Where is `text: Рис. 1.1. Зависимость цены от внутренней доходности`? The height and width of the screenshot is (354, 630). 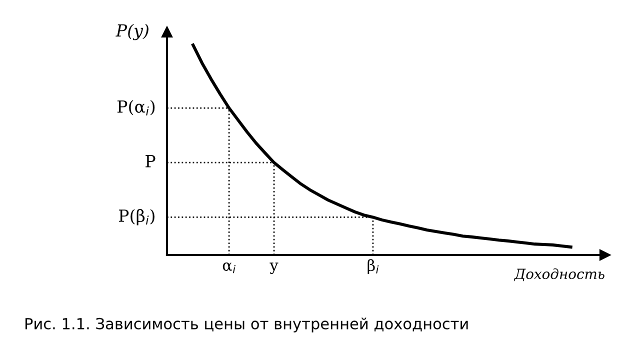
text: Рис. 1.1. Зависимость цены от внутренней доходности is located at coordinates (247, 325).